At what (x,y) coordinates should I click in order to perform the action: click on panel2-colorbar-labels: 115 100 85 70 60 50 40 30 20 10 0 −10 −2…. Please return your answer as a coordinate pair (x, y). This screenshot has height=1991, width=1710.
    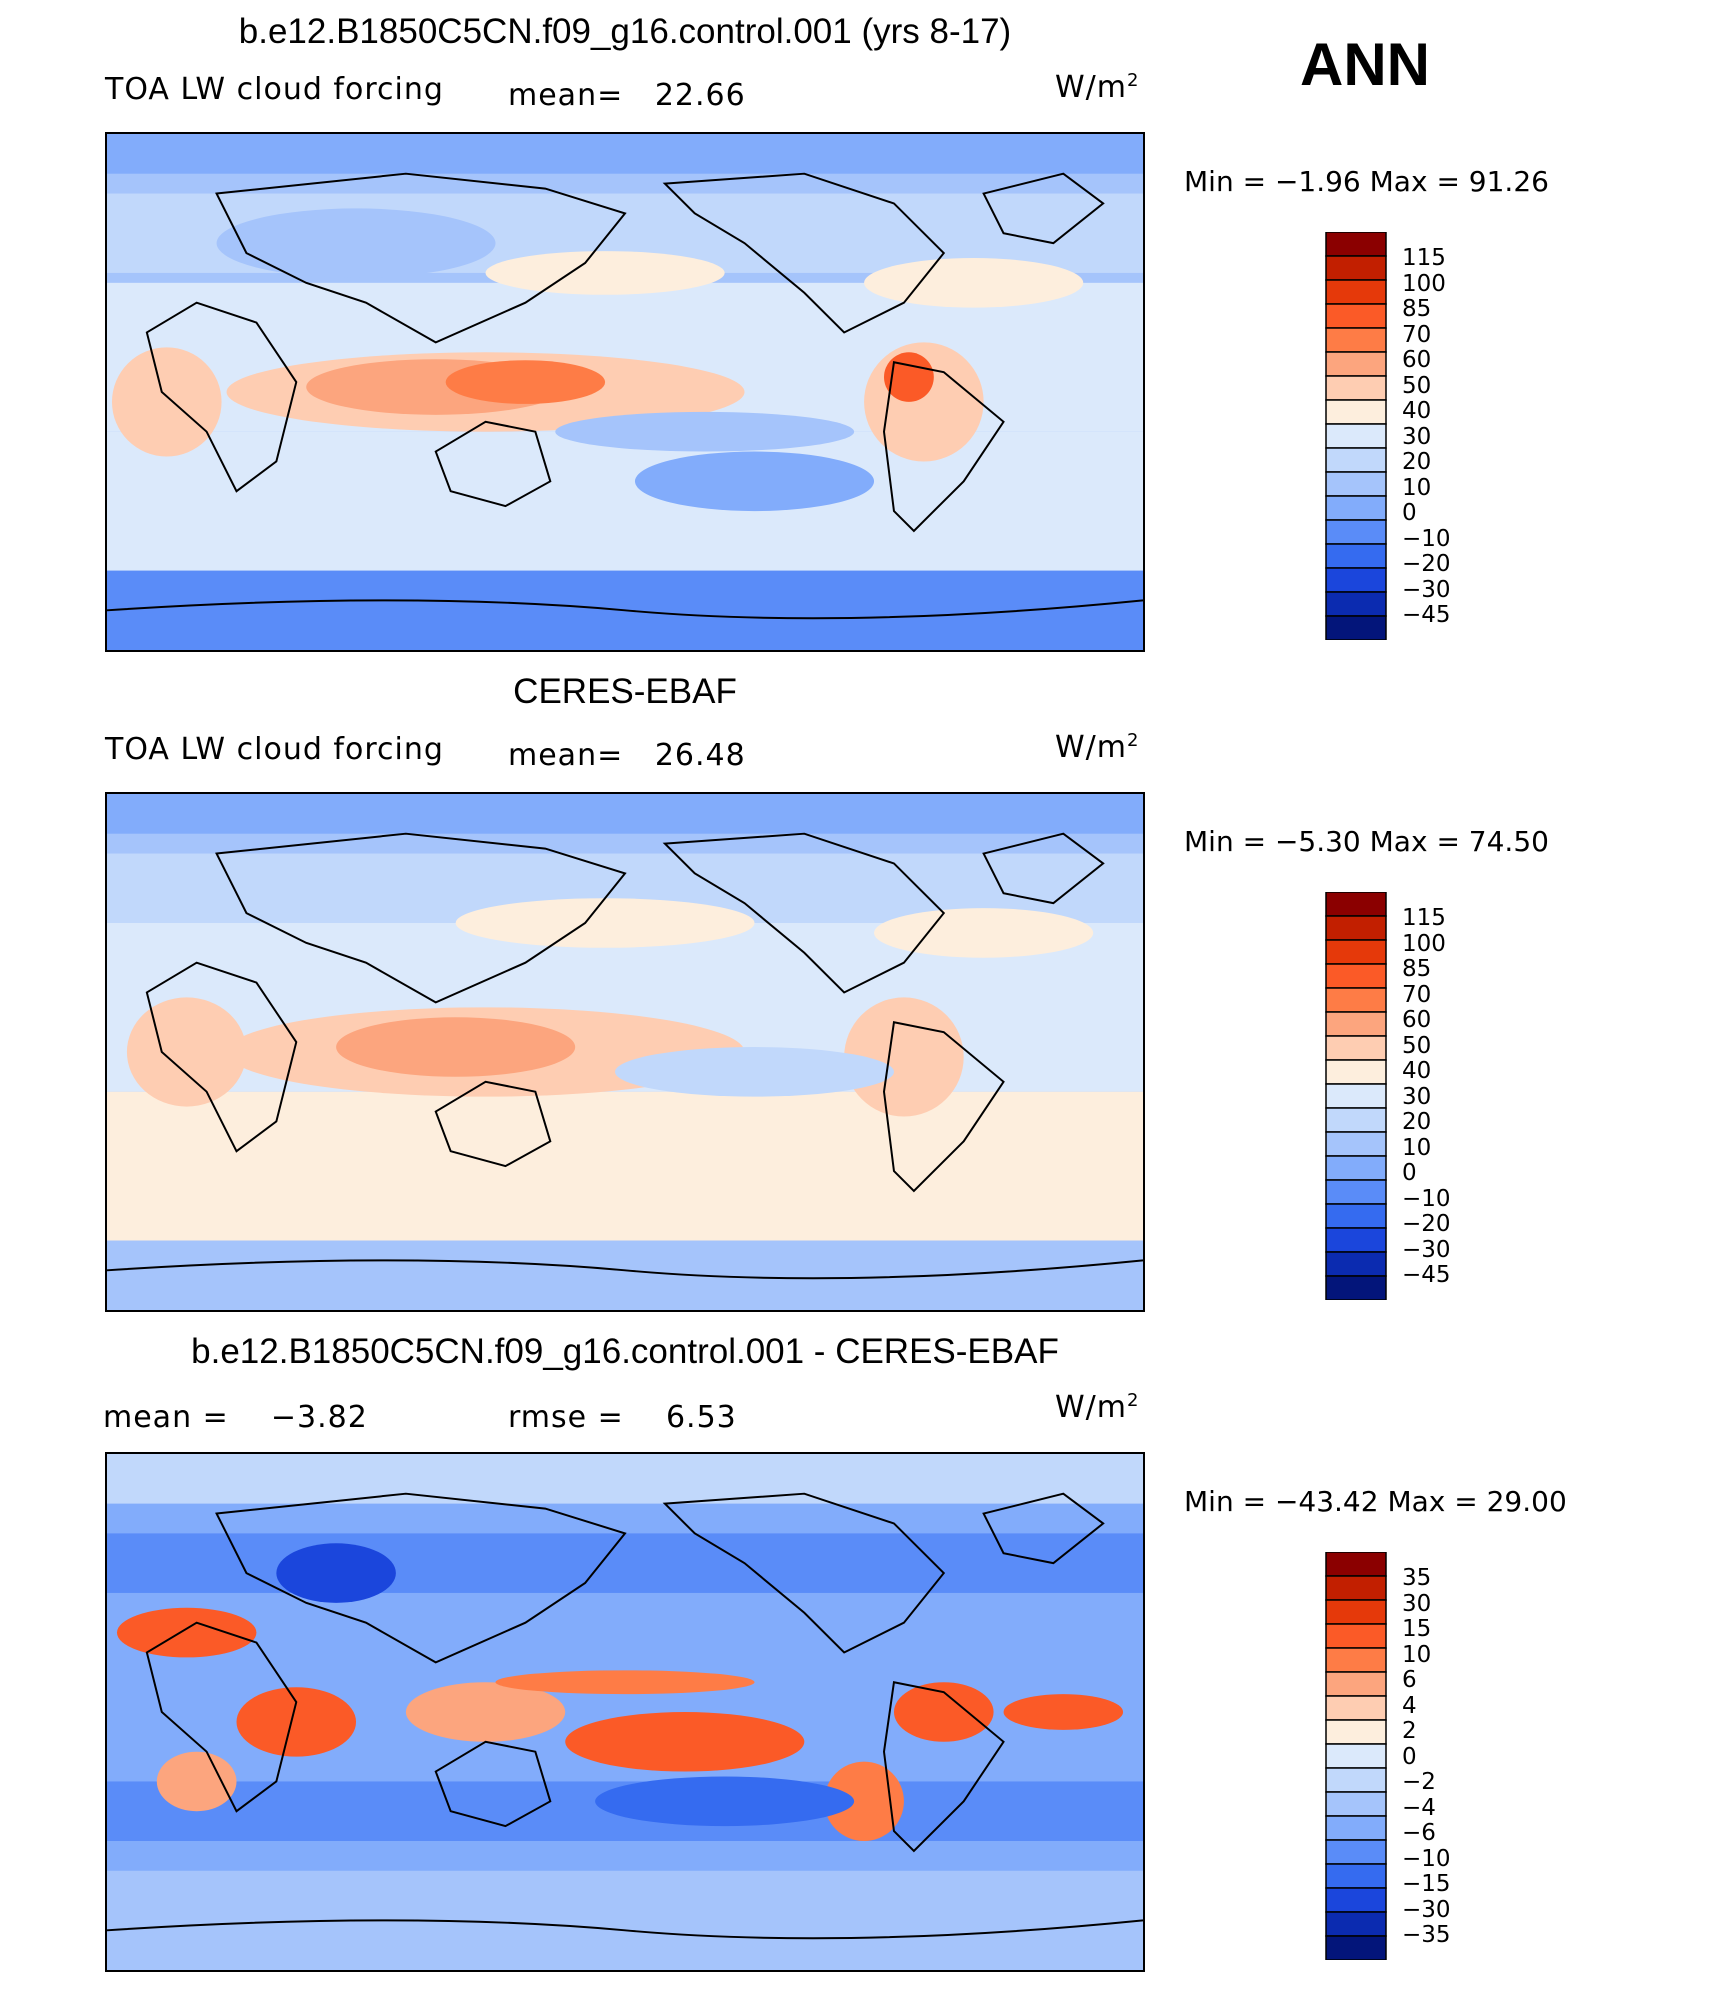
    Looking at the image, I should click on (1426, 1097).